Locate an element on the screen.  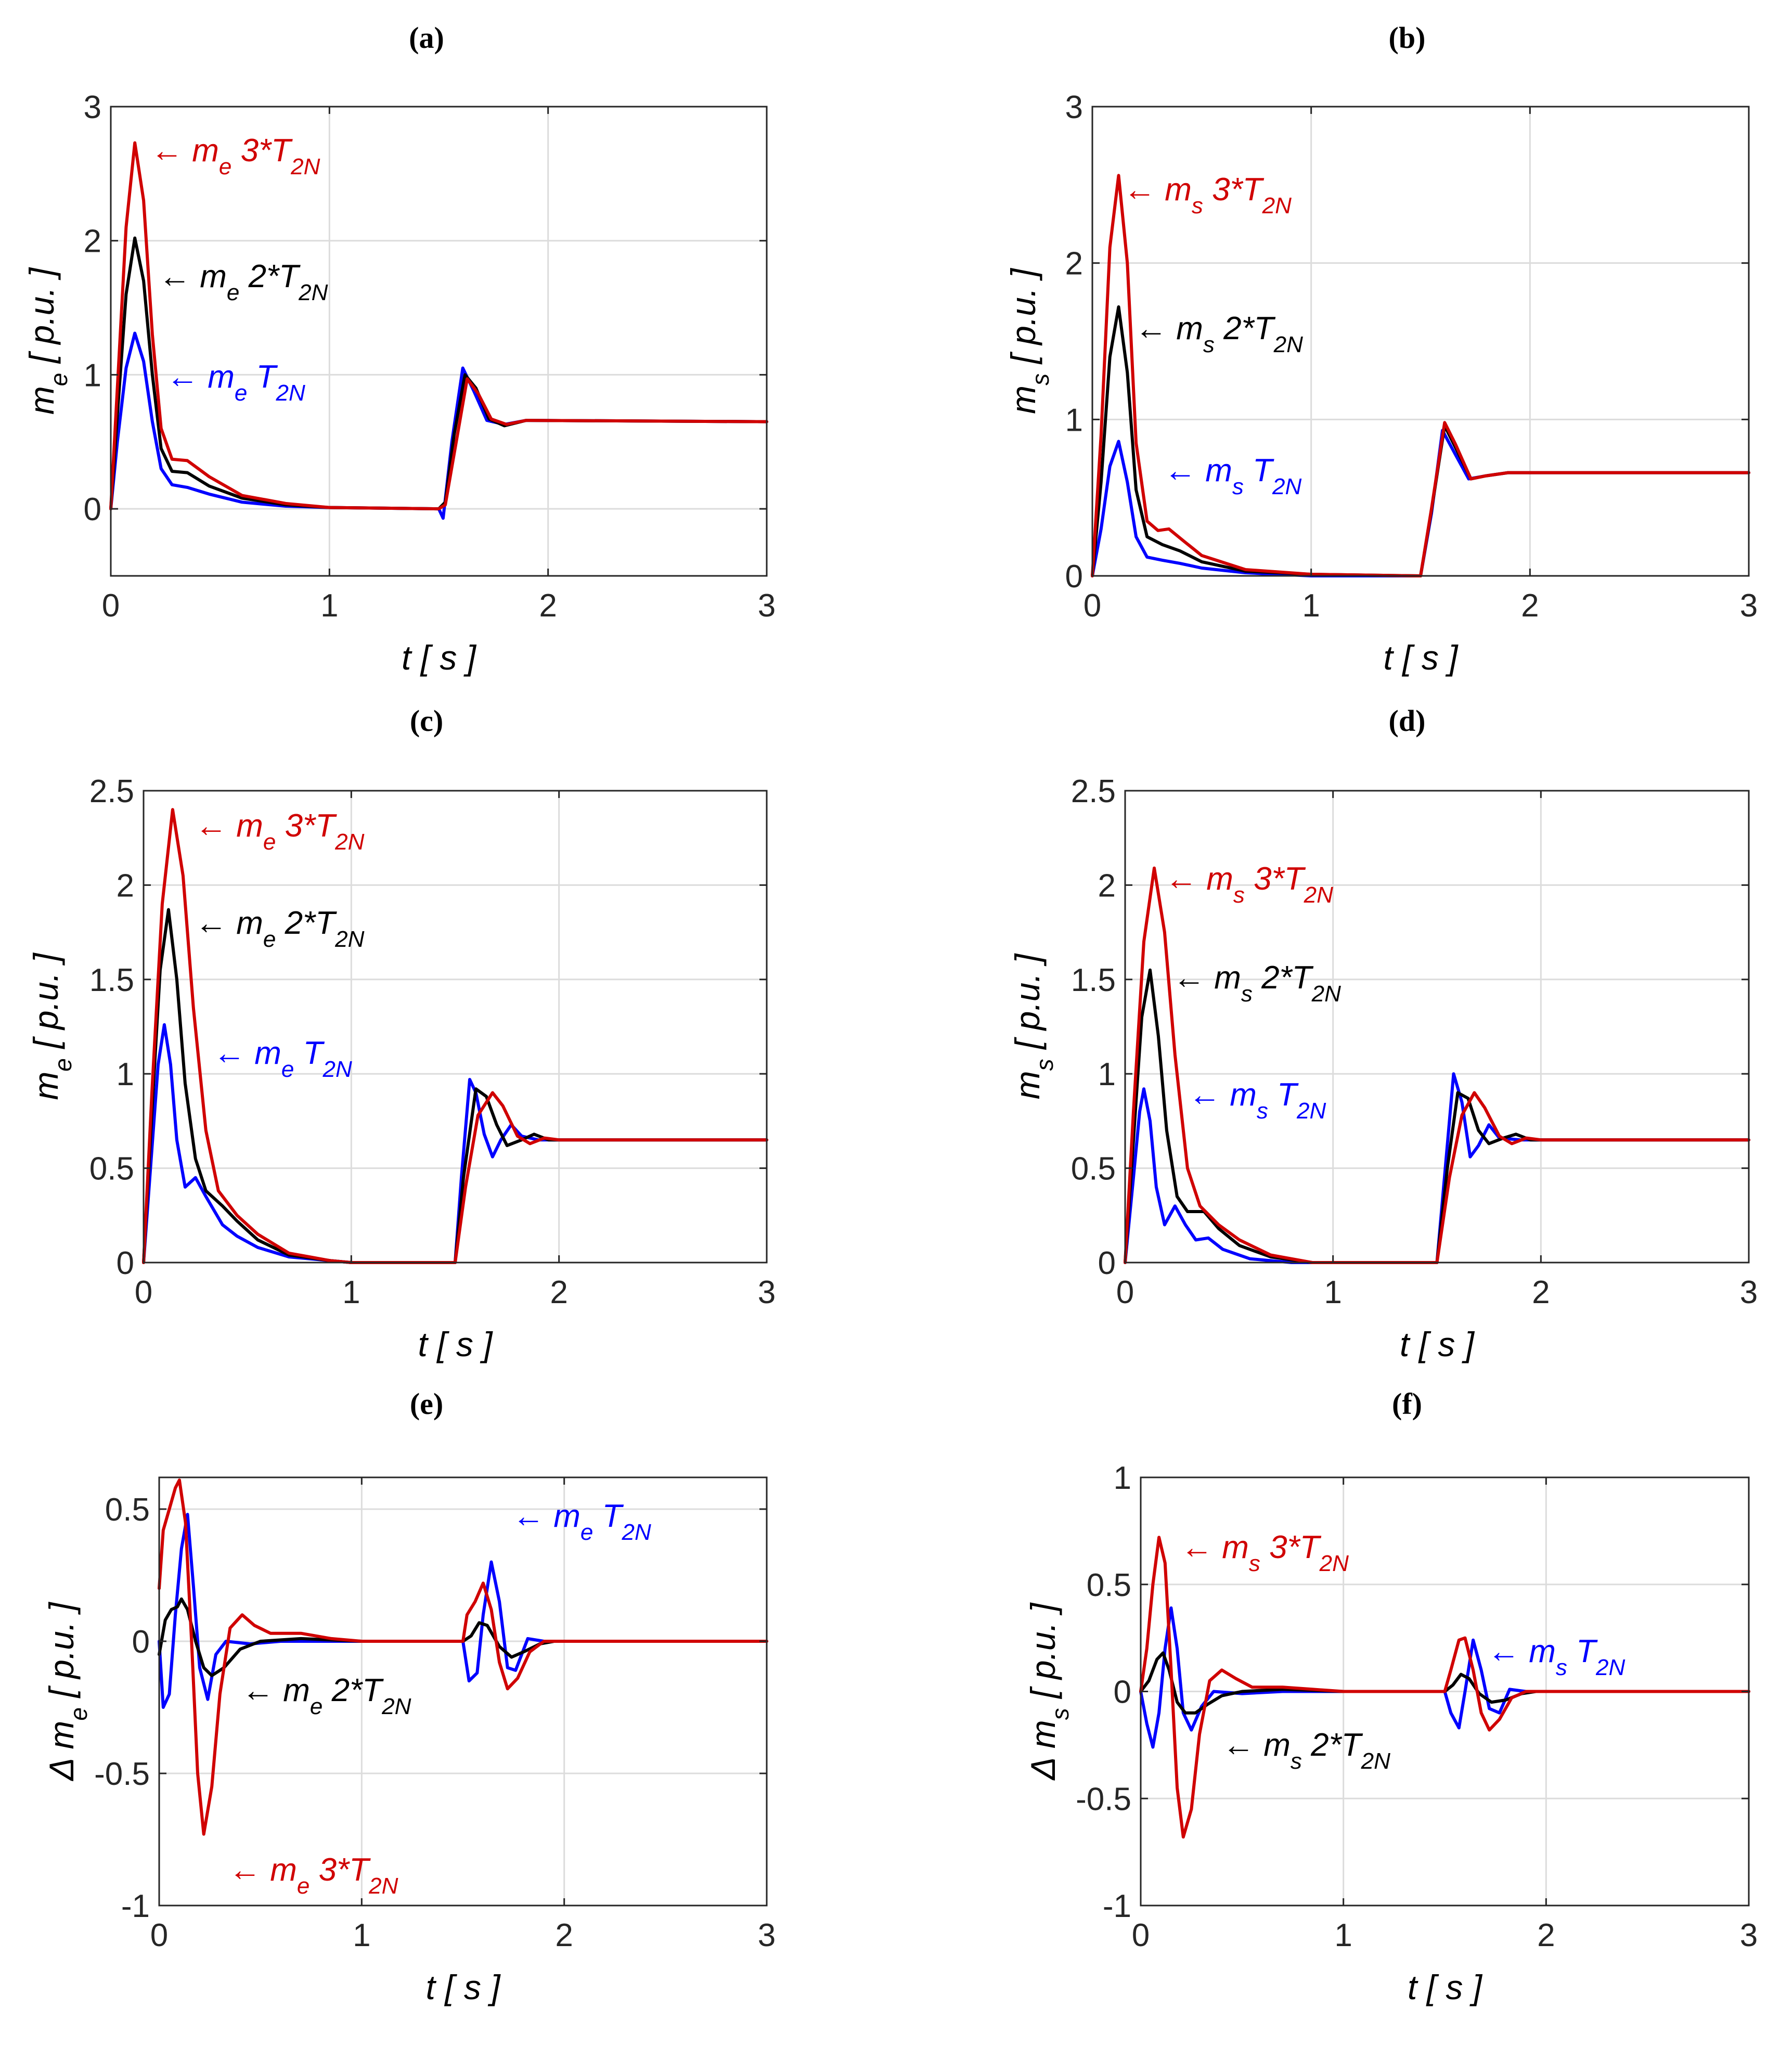
panel-label: (d) is located at coordinates (1408, 721).